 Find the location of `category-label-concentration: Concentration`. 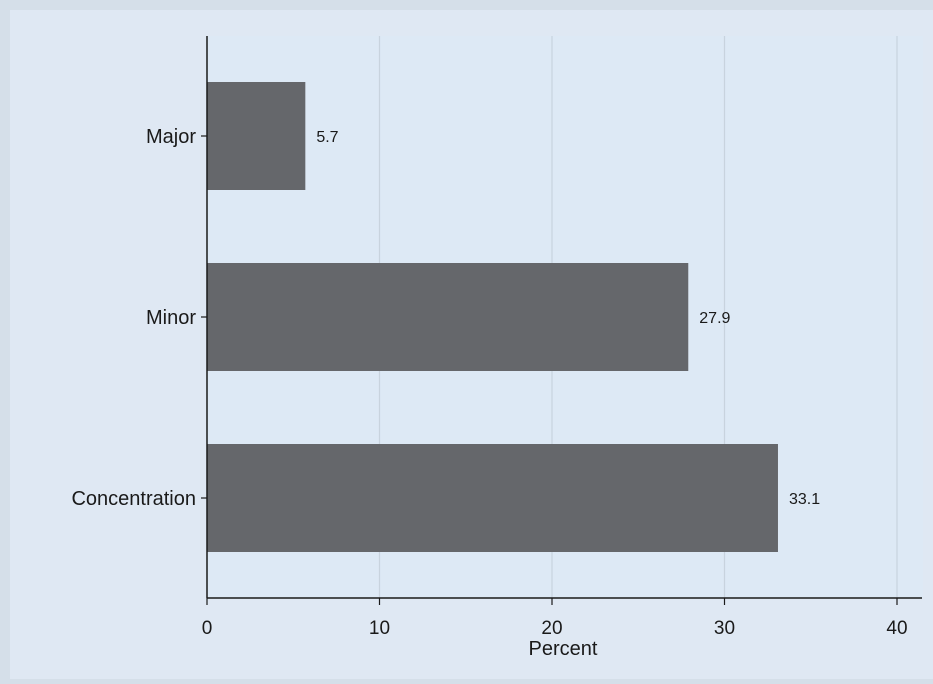

category-label-concentration: Concentration is located at coordinates (133, 499).